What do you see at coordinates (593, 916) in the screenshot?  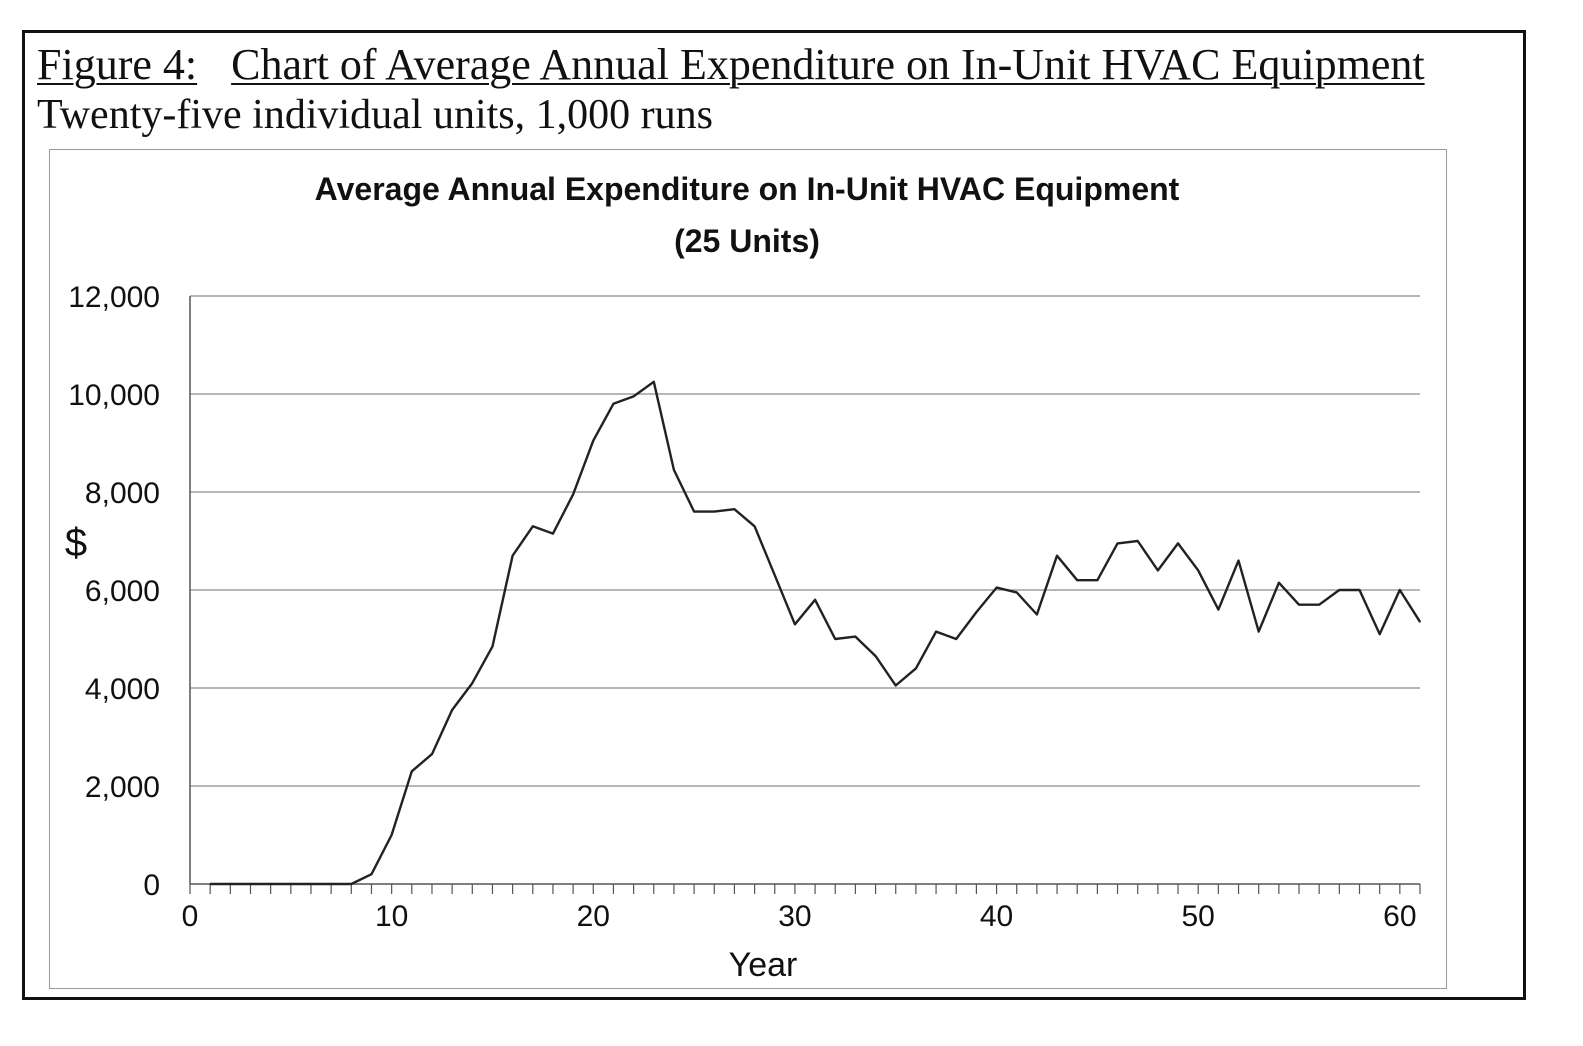 I see `x-tick-label: 20` at bounding box center [593, 916].